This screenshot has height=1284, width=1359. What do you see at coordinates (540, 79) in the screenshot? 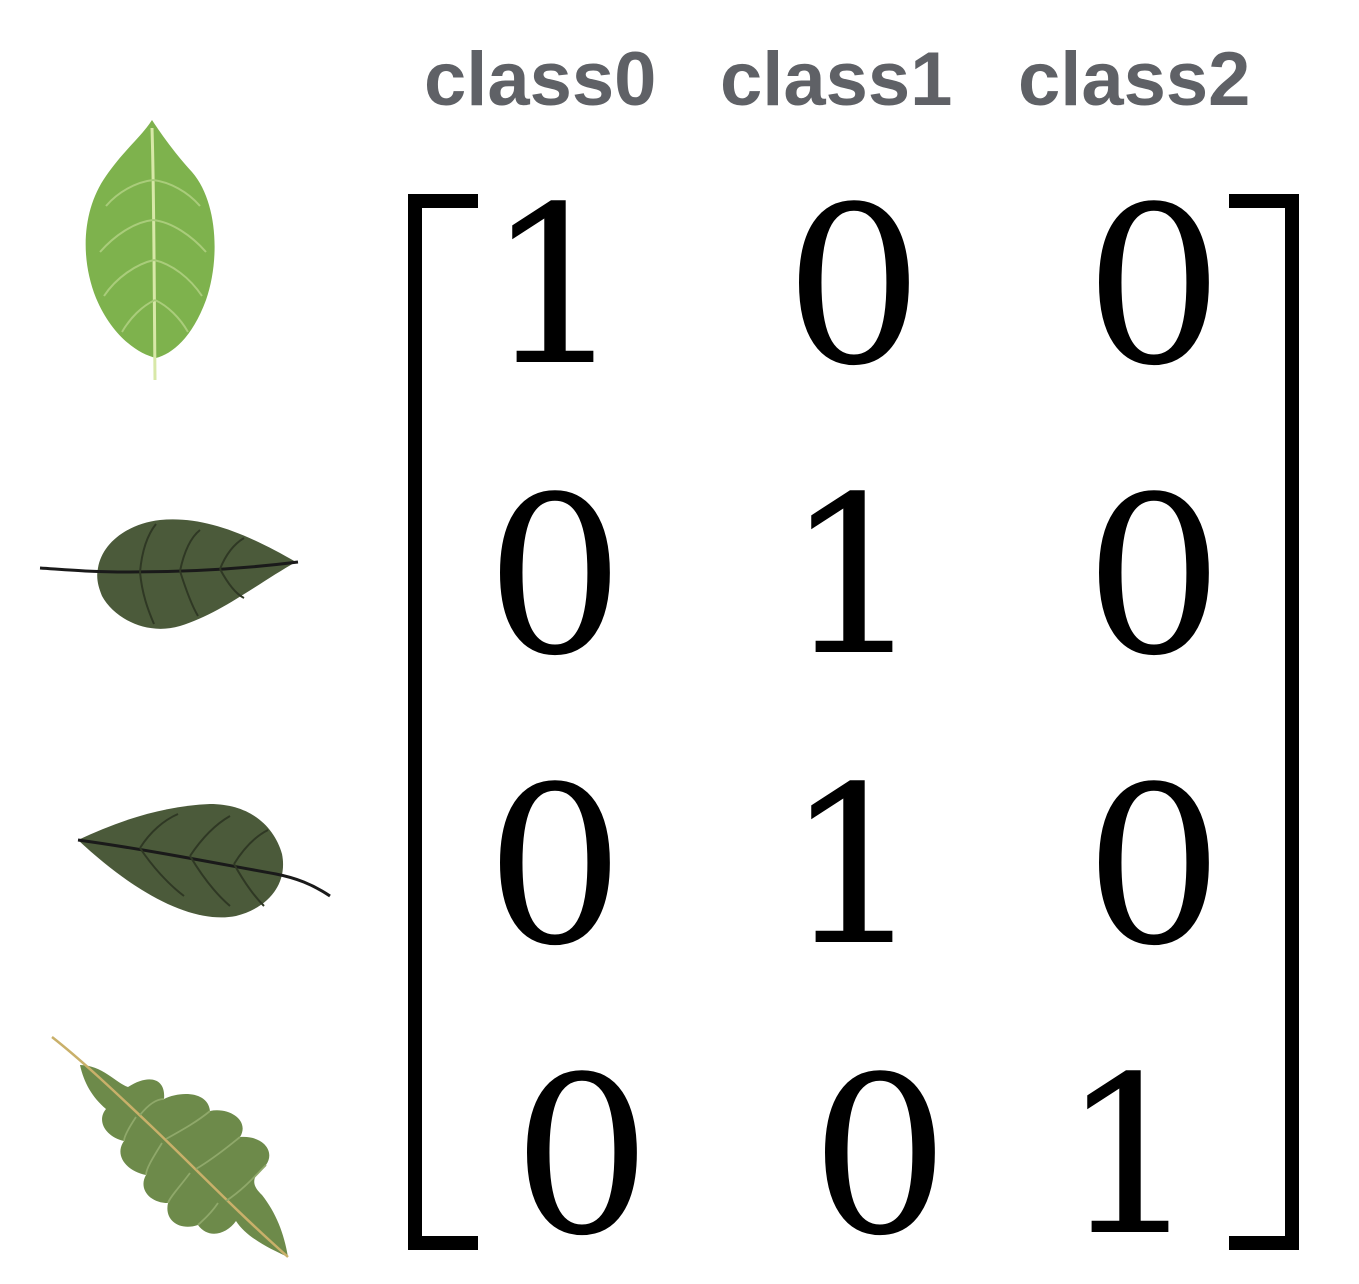
I see `column-header-class0: class0` at bounding box center [540, 79].